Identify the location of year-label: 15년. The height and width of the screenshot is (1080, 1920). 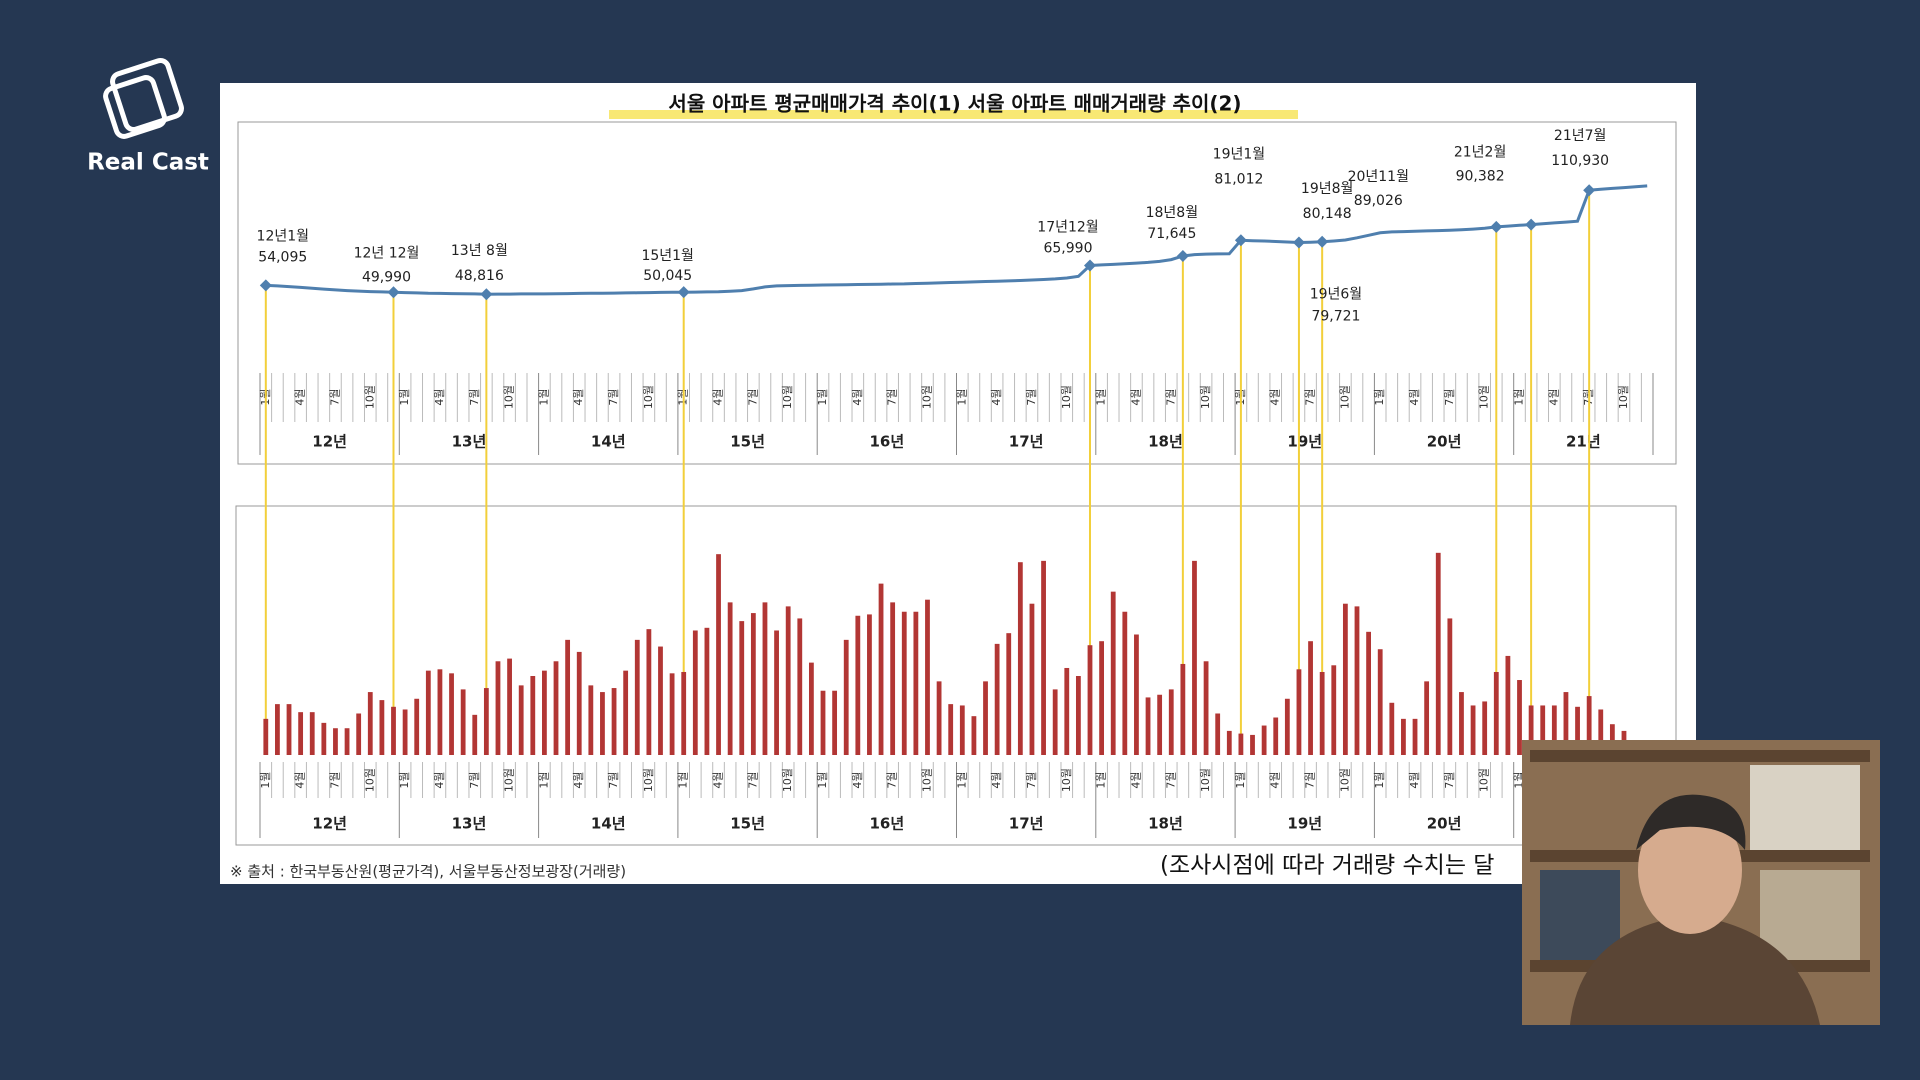
(747, 442).